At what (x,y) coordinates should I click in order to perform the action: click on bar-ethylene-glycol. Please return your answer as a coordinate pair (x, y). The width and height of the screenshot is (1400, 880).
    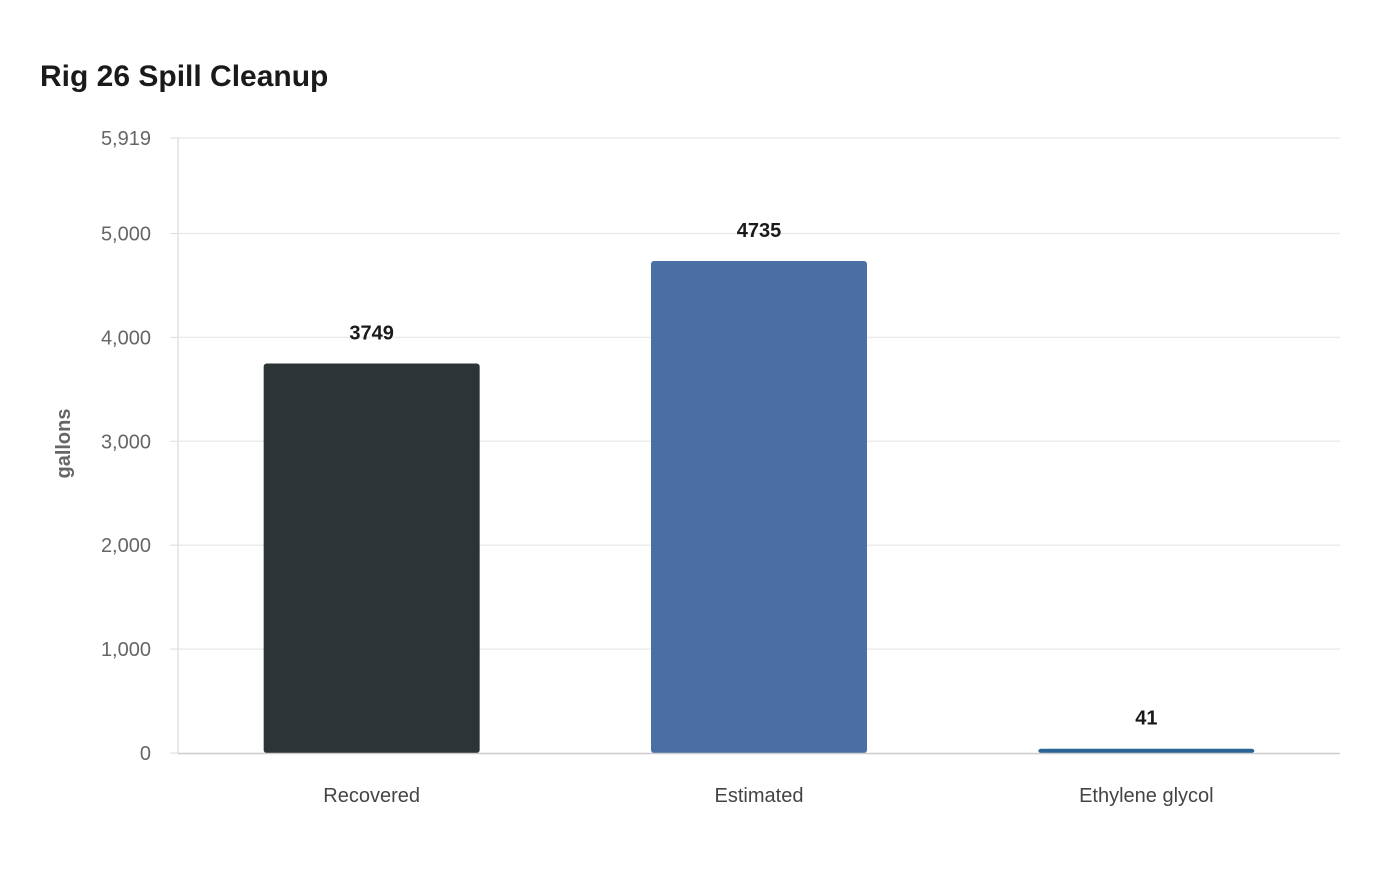
    Looking at the image, I should click on (1146, 750).